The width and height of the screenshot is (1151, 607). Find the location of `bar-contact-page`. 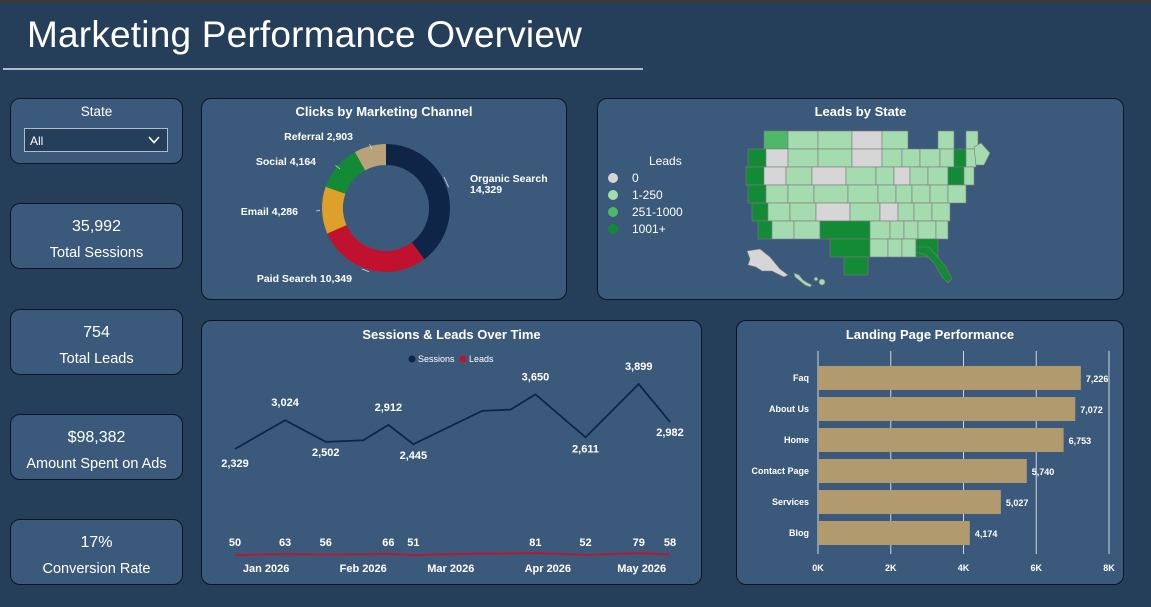

bar-contact-page is located at coordinates (922, 471).